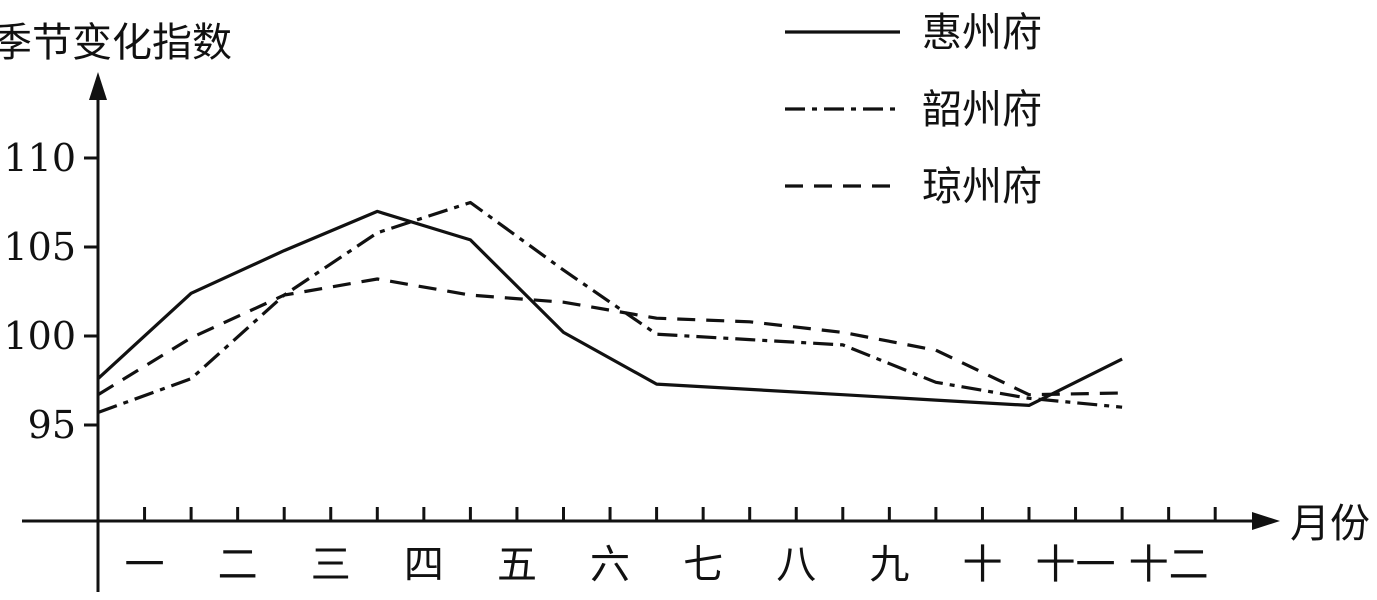  What do you see at coordinates (52, 425) in the screenshot?
I see `y-tick-label: 95` at bounding box center [52, 425].